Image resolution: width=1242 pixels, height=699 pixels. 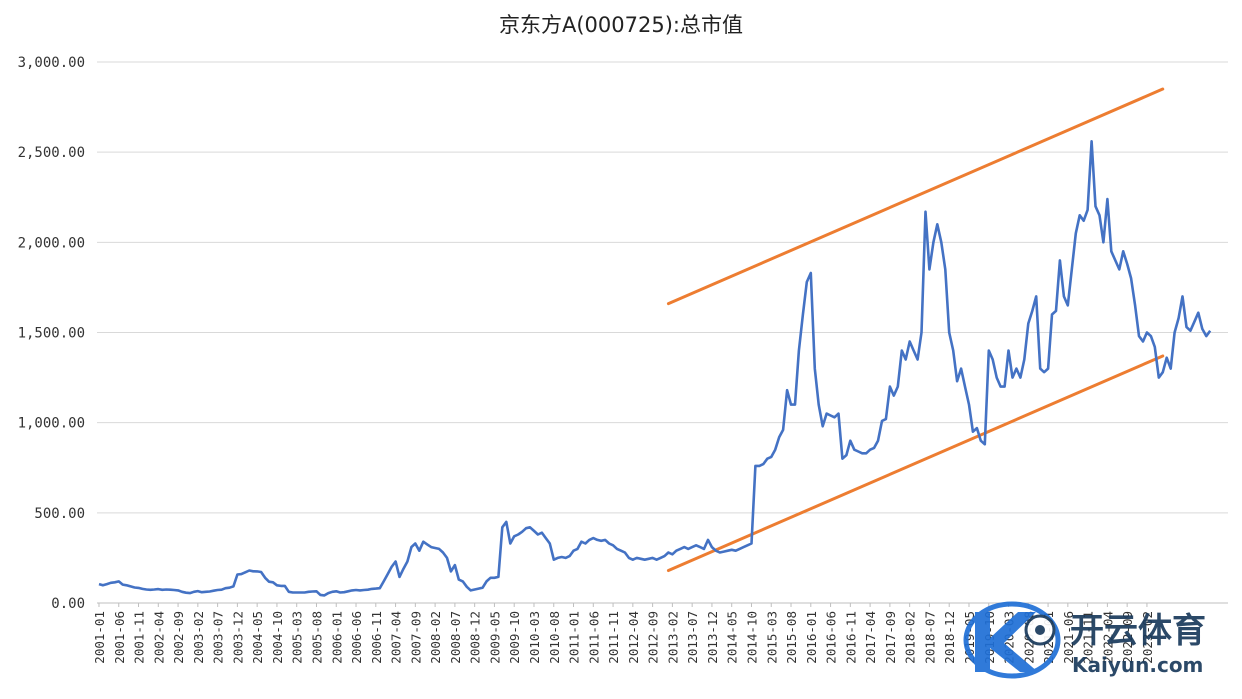 What do you see at coordinates (237, 637) in the screenshot?
I see `x-tick-label: 2003-12` at bounding box center [237, 637].